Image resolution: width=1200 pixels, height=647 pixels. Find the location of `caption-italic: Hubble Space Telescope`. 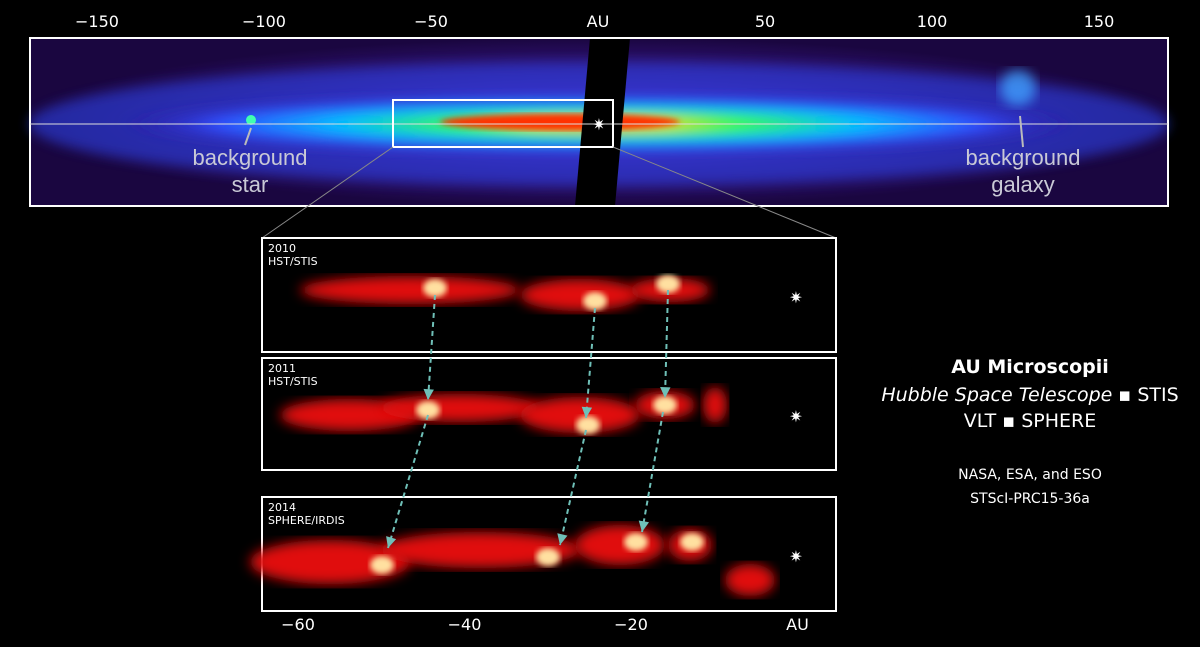

caption-italic: Hubble Space Telescope is located at coordinates (996, 395).